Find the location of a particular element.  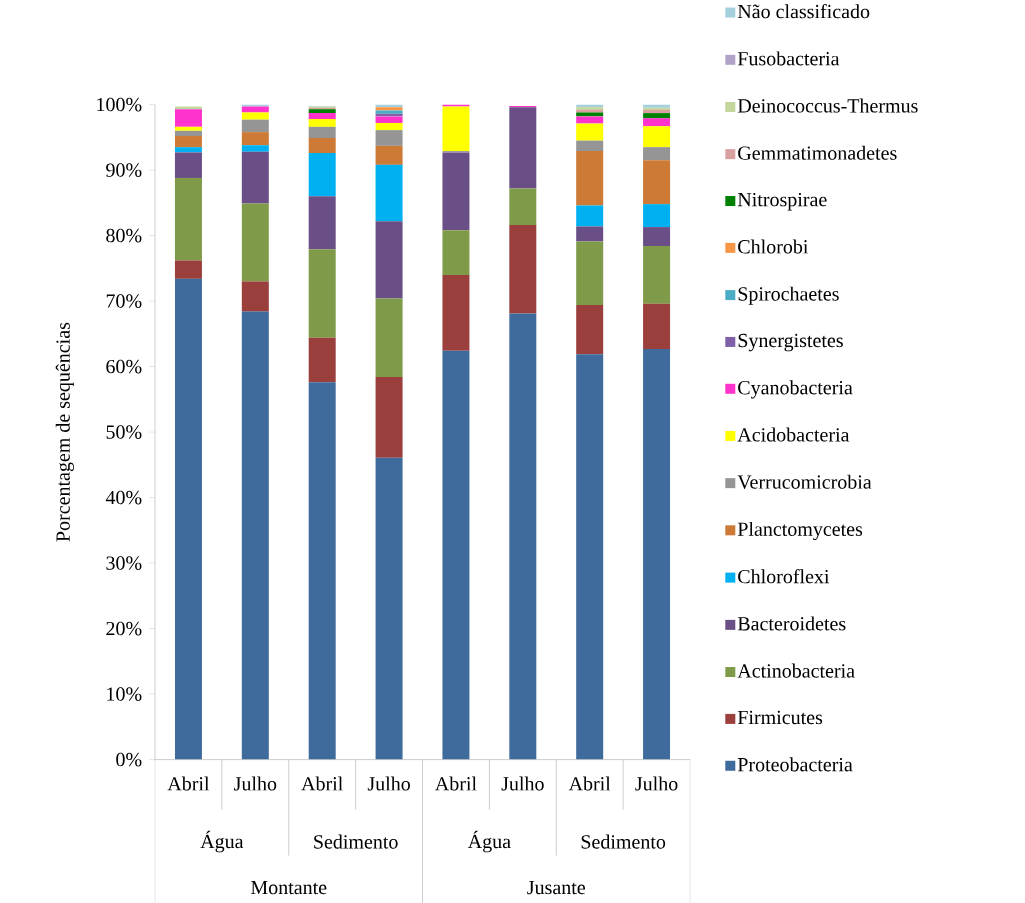

legend-label: Actinobacteria is located at coordinates (796, 670).